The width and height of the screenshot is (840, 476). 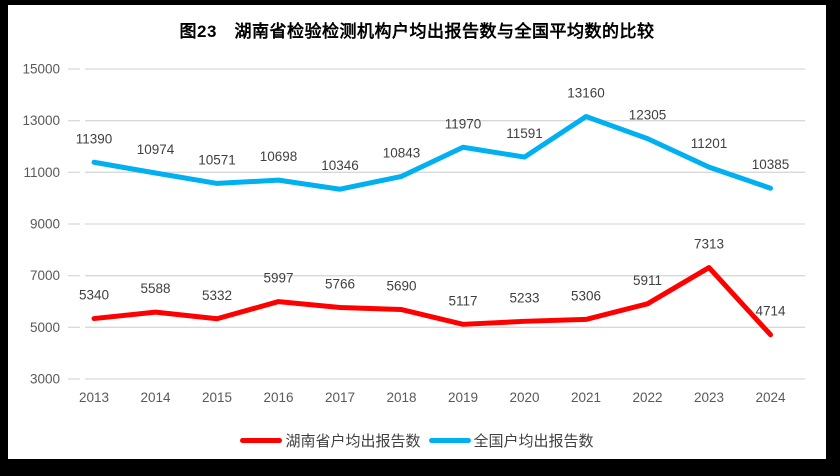 What do you see at coordinates (278, 278) in the screenshot?
I see `data-label-series-0: 5997` at bounding box center [278, 278].